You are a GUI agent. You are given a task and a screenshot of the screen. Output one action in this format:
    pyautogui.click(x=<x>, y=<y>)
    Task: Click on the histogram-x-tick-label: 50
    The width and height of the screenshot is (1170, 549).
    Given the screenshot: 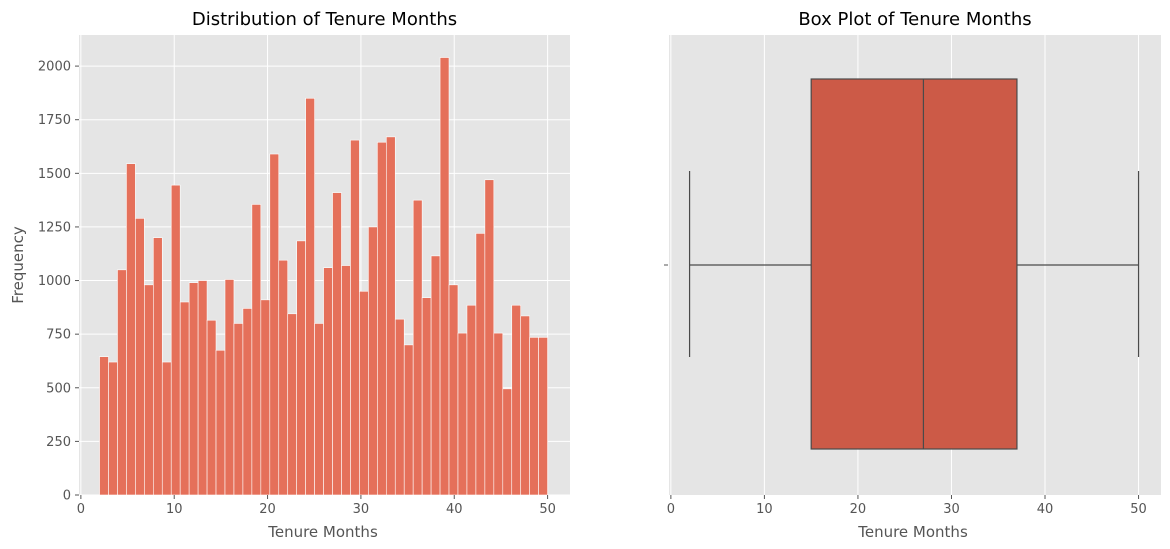 What is the action you would take?
    pyautogui.click(x=547, y=509)
    